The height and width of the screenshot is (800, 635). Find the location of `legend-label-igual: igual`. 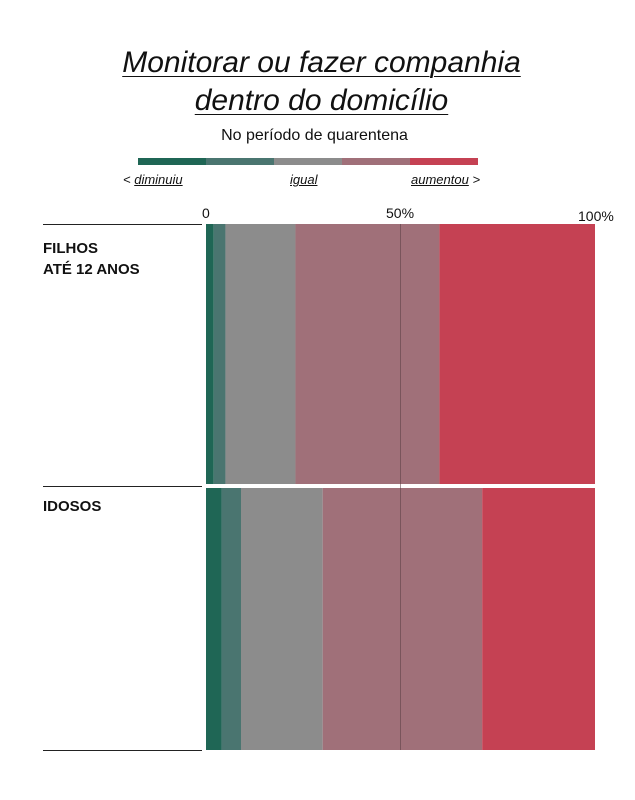

legend-label-igual: igual is located at coordinates (304, 179).